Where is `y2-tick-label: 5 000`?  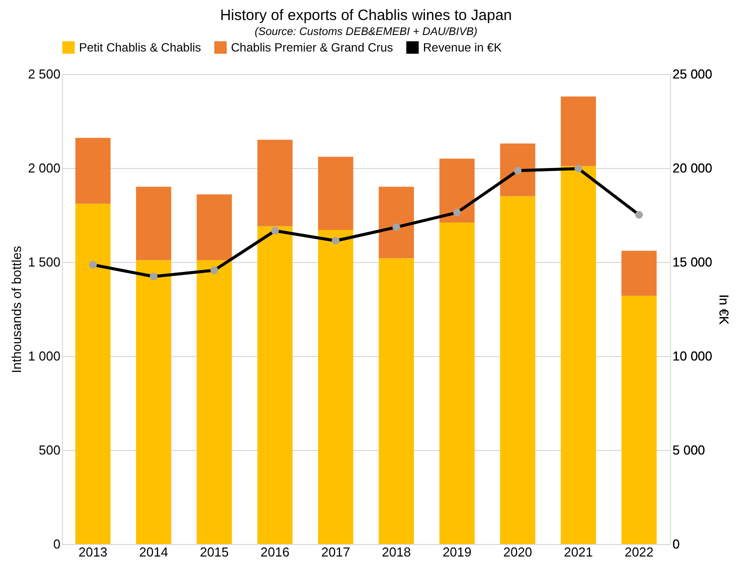 y2-tick-label: 5 000 is located at coordinates (689, 450).